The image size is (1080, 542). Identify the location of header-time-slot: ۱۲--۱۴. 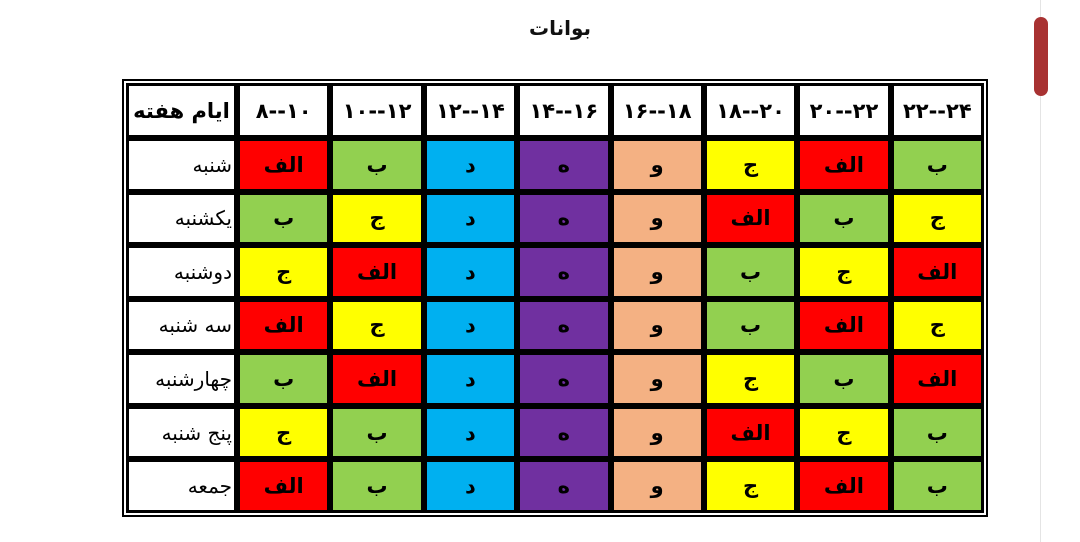
(470, 110).